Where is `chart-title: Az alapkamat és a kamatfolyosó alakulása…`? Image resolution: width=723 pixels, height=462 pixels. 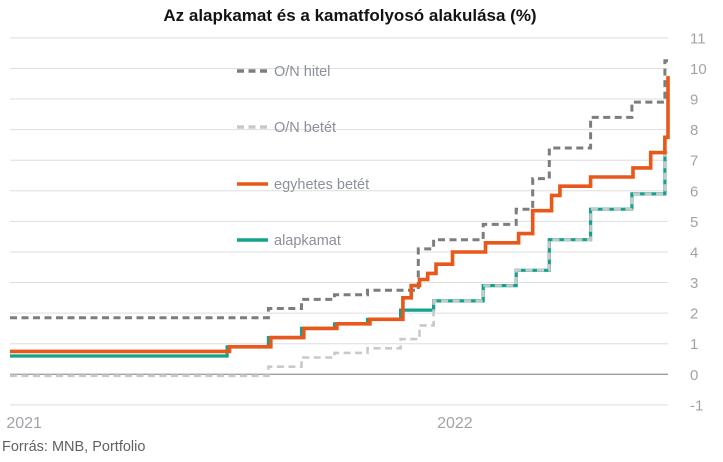
chart-title: Az alapkamat és a kamatfolyosó alakulása… is located at coordinates (350, 15).